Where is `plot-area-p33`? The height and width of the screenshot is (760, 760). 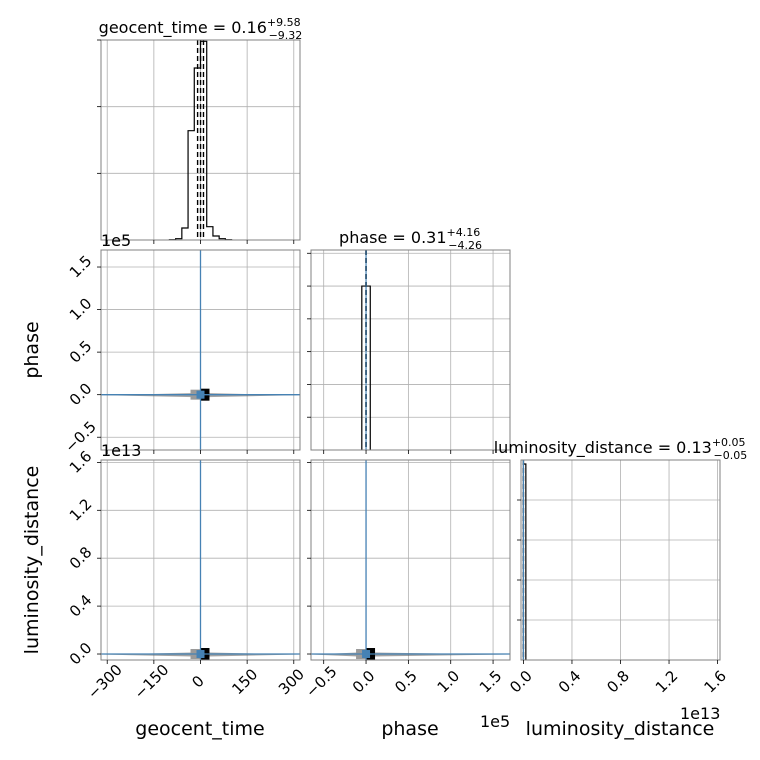
plot-area-p33 is located at coordinates (620, 560).